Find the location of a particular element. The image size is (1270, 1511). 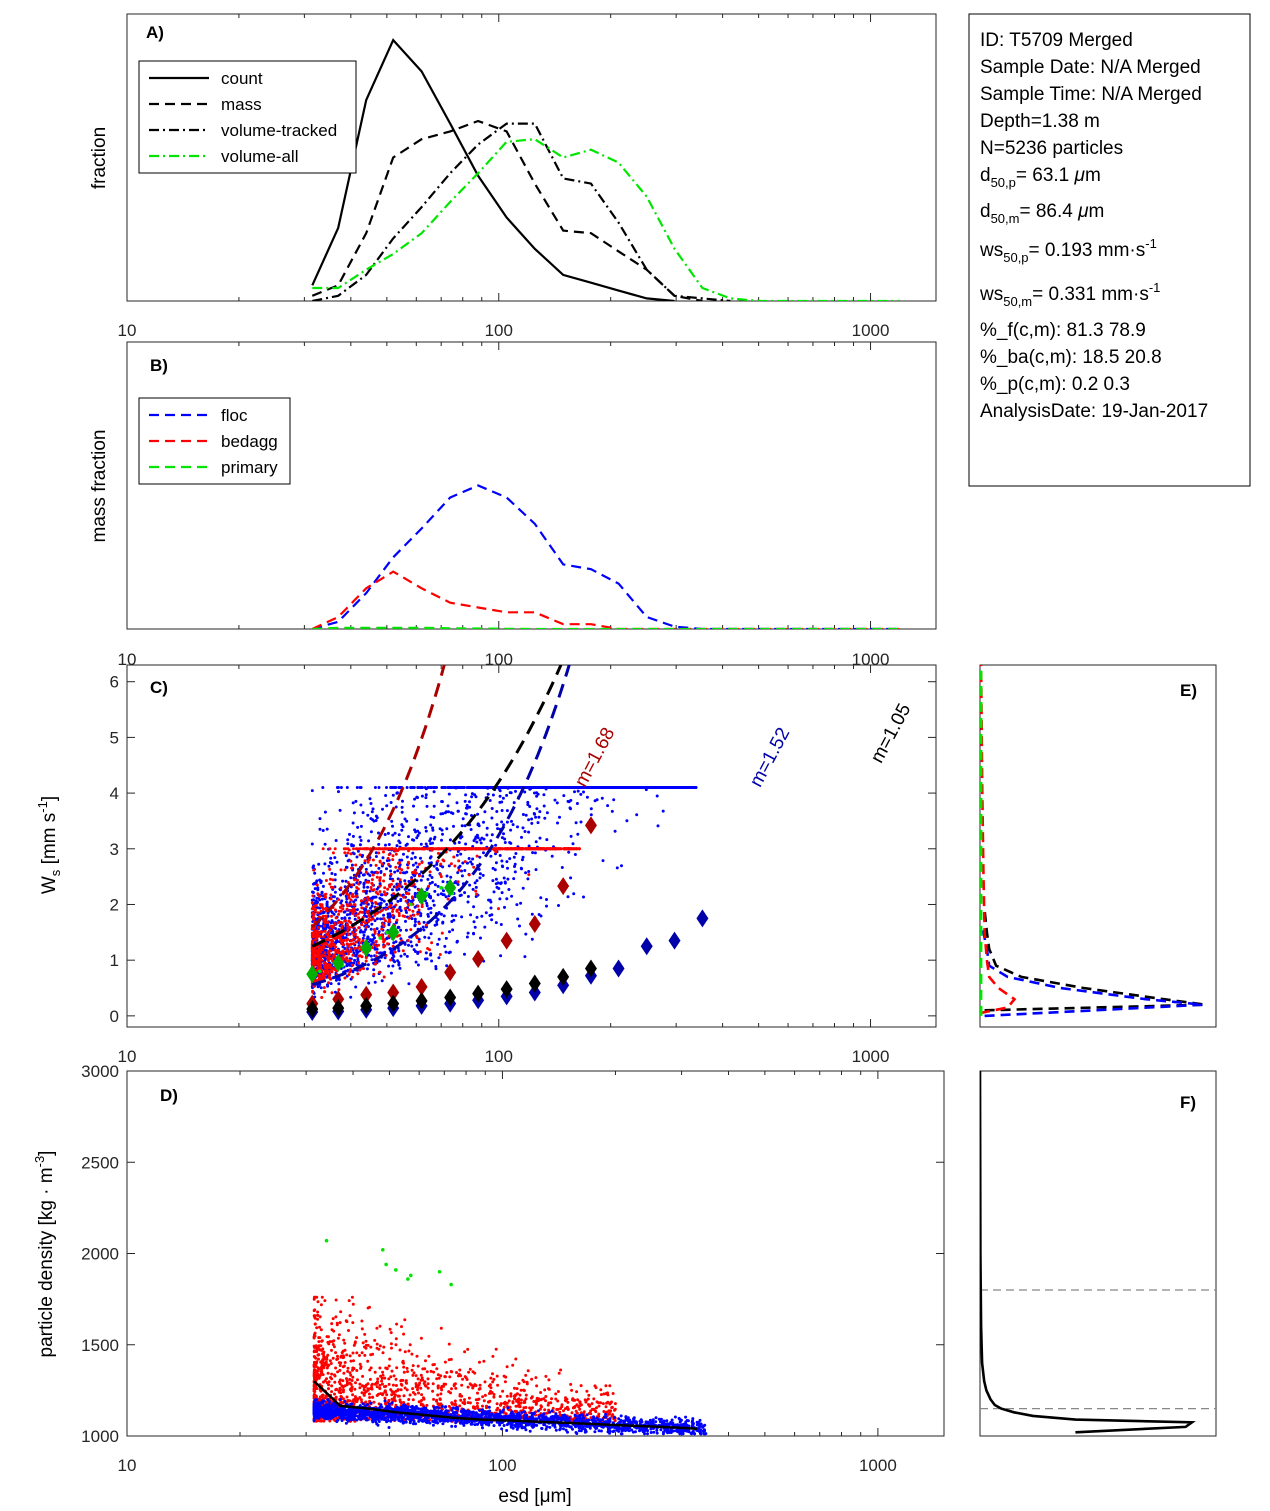

series-line-volume-all is located at coordinates (606, 219).